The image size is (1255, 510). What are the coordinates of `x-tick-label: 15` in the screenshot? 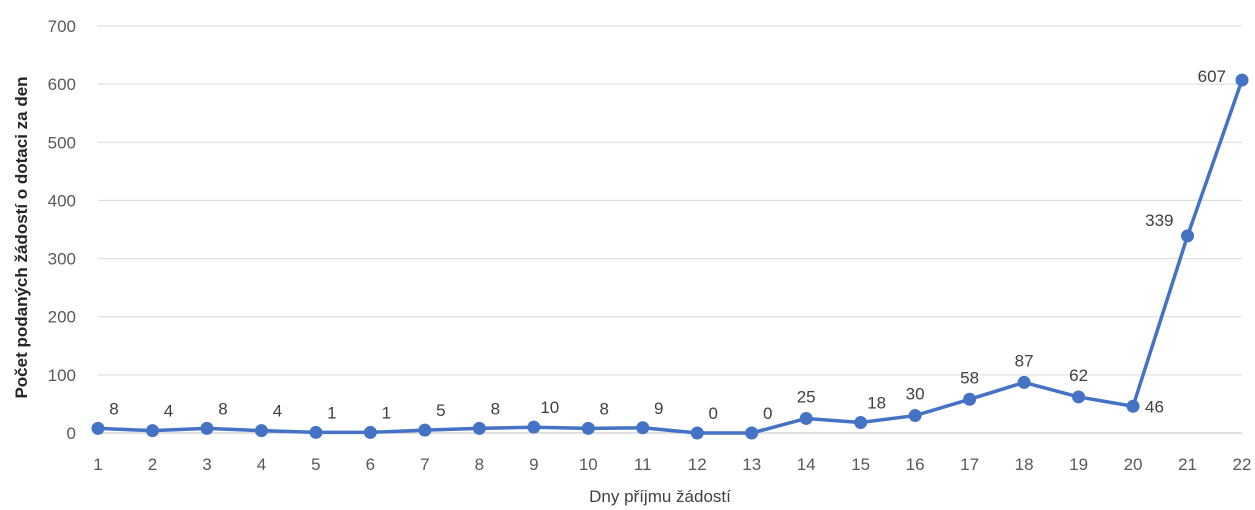 It's located at (860, 464).